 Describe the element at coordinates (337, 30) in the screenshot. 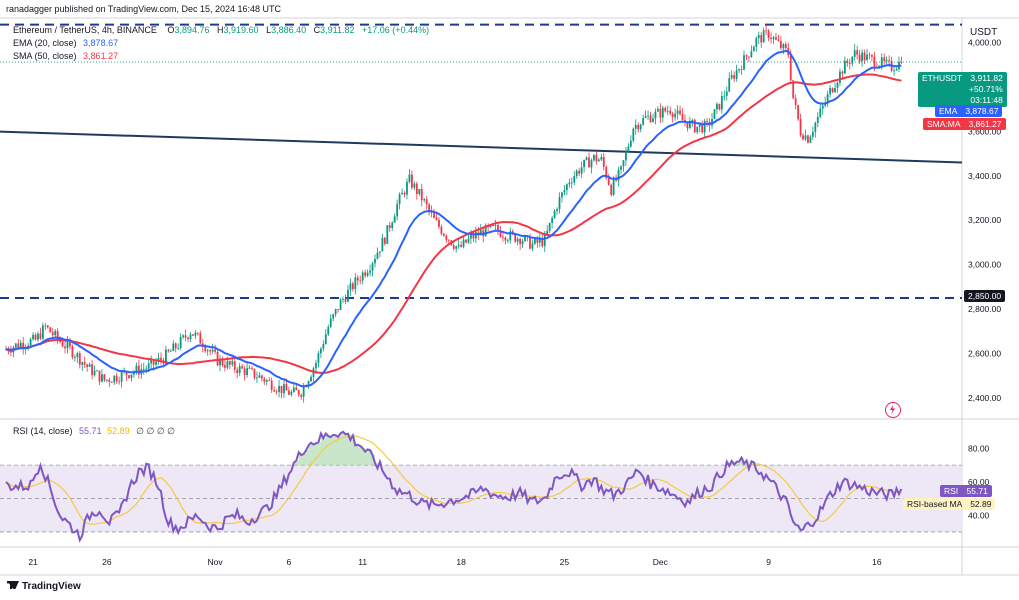

I see `ohlc-close: 3,911.82` at that location.